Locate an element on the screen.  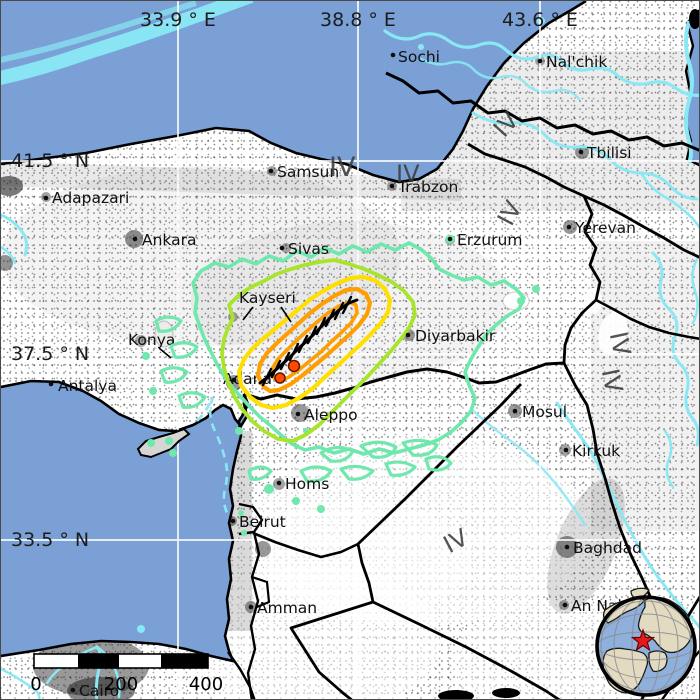
cyprus-island is located at coordinates (163, 443).